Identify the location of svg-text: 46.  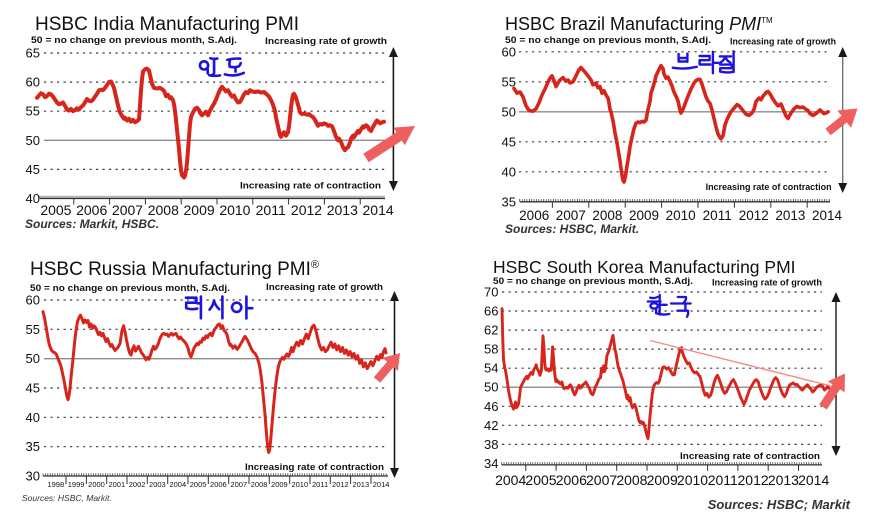
(491, 406).